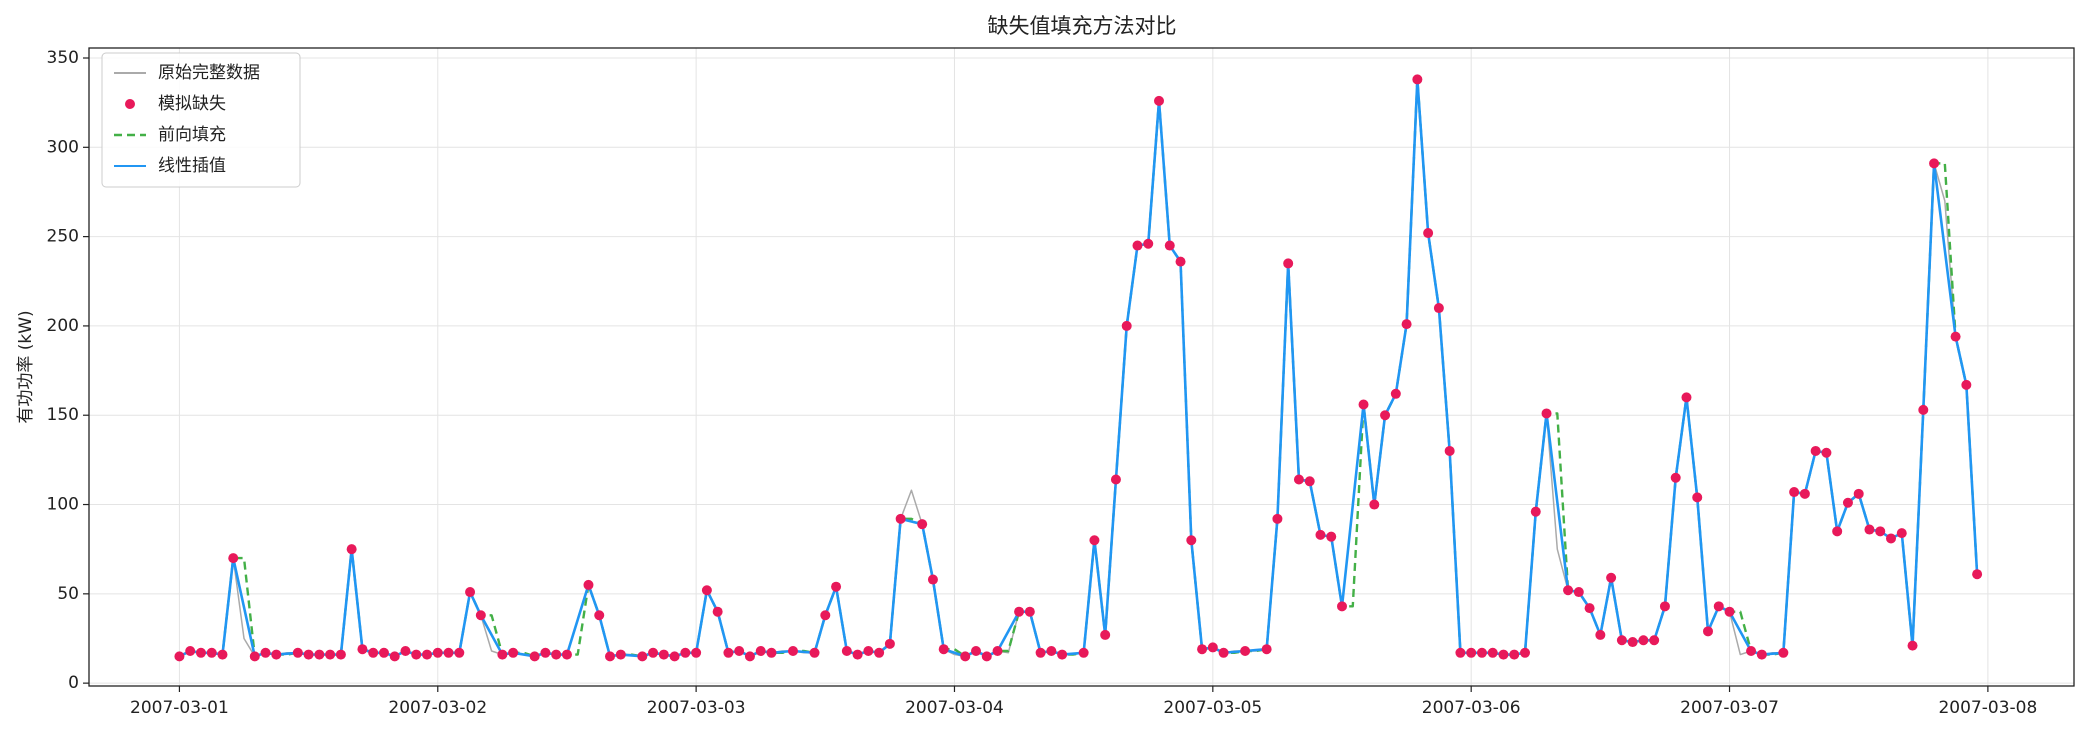 The width and height of the screenshot is (2085, 735). What do you see at coordinates (179, 708) in the screenshot?
I see `x-tick-label: 2007-03-01` at bounding box center [179, 708].